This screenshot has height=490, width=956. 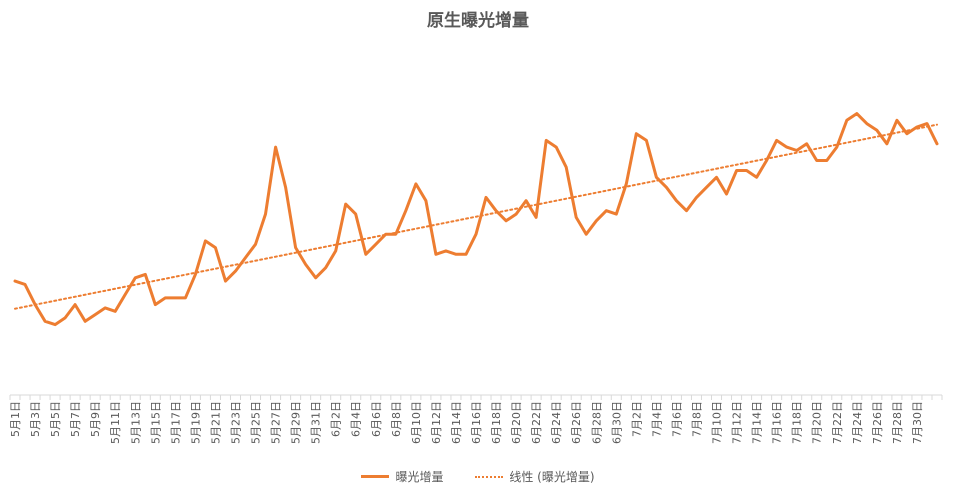 I want to click on x-tick-label: 6月12日, so click(x=436, y=422).